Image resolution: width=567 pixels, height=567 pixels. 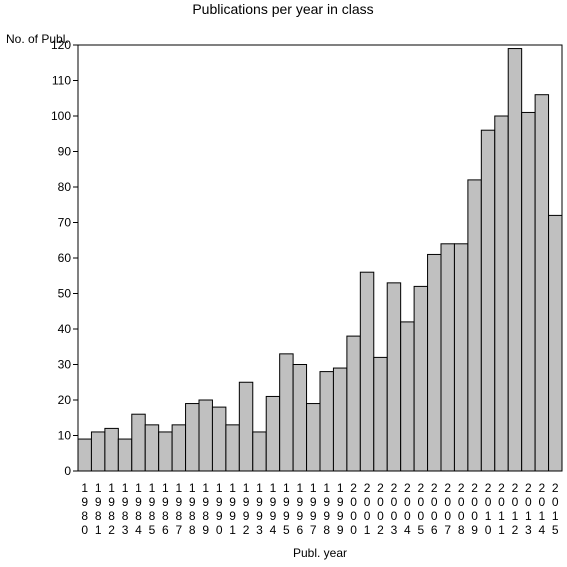 I want to click on y-tick-label: 100, so click(x=61, y=116).